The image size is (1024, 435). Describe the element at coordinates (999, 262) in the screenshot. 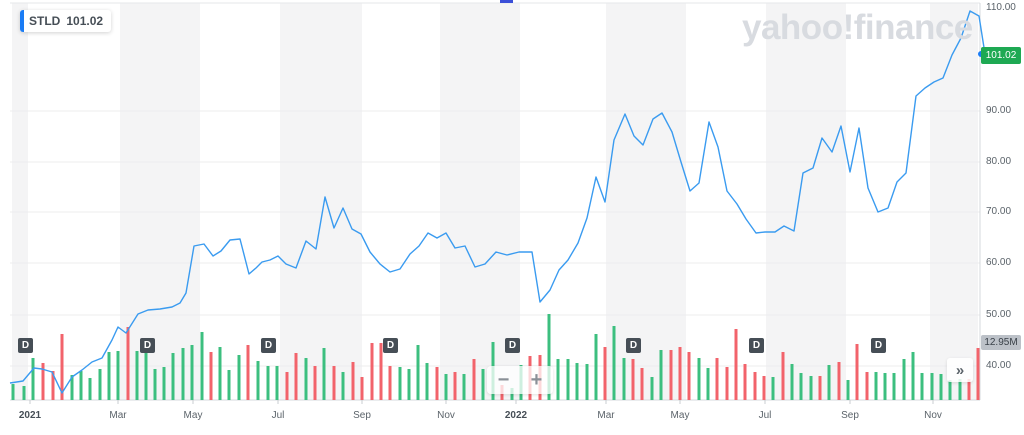

I see `y-tick-label: 60.00` at that location.